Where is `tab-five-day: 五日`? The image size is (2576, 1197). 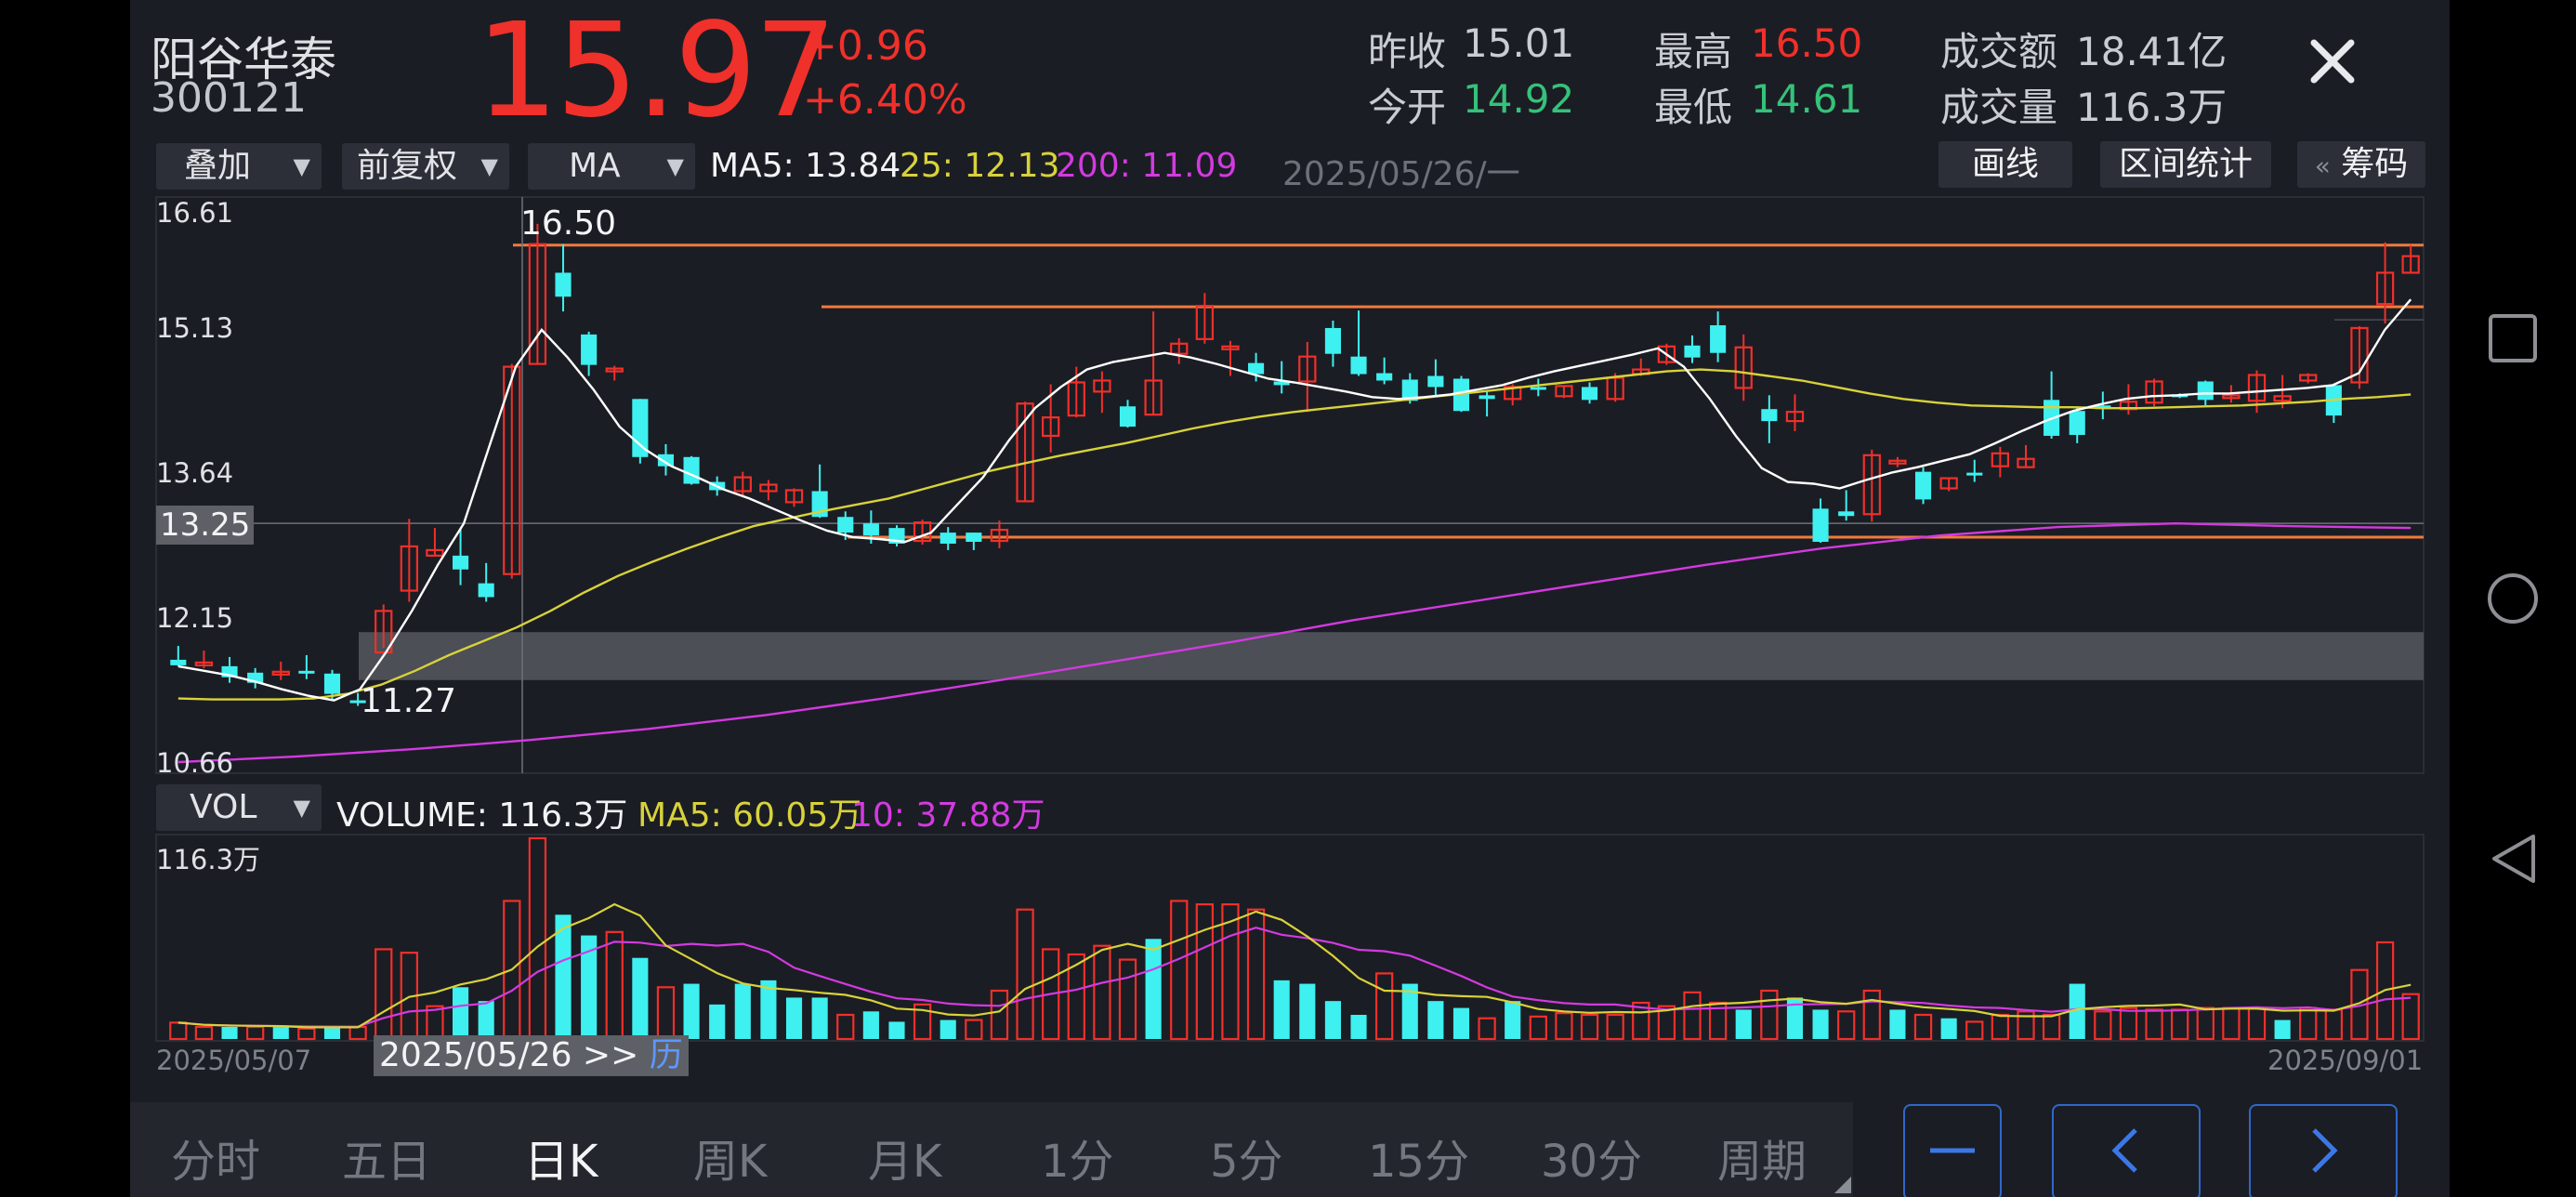
tab-five-day: 五日 is located at coordinates (387, 1162).